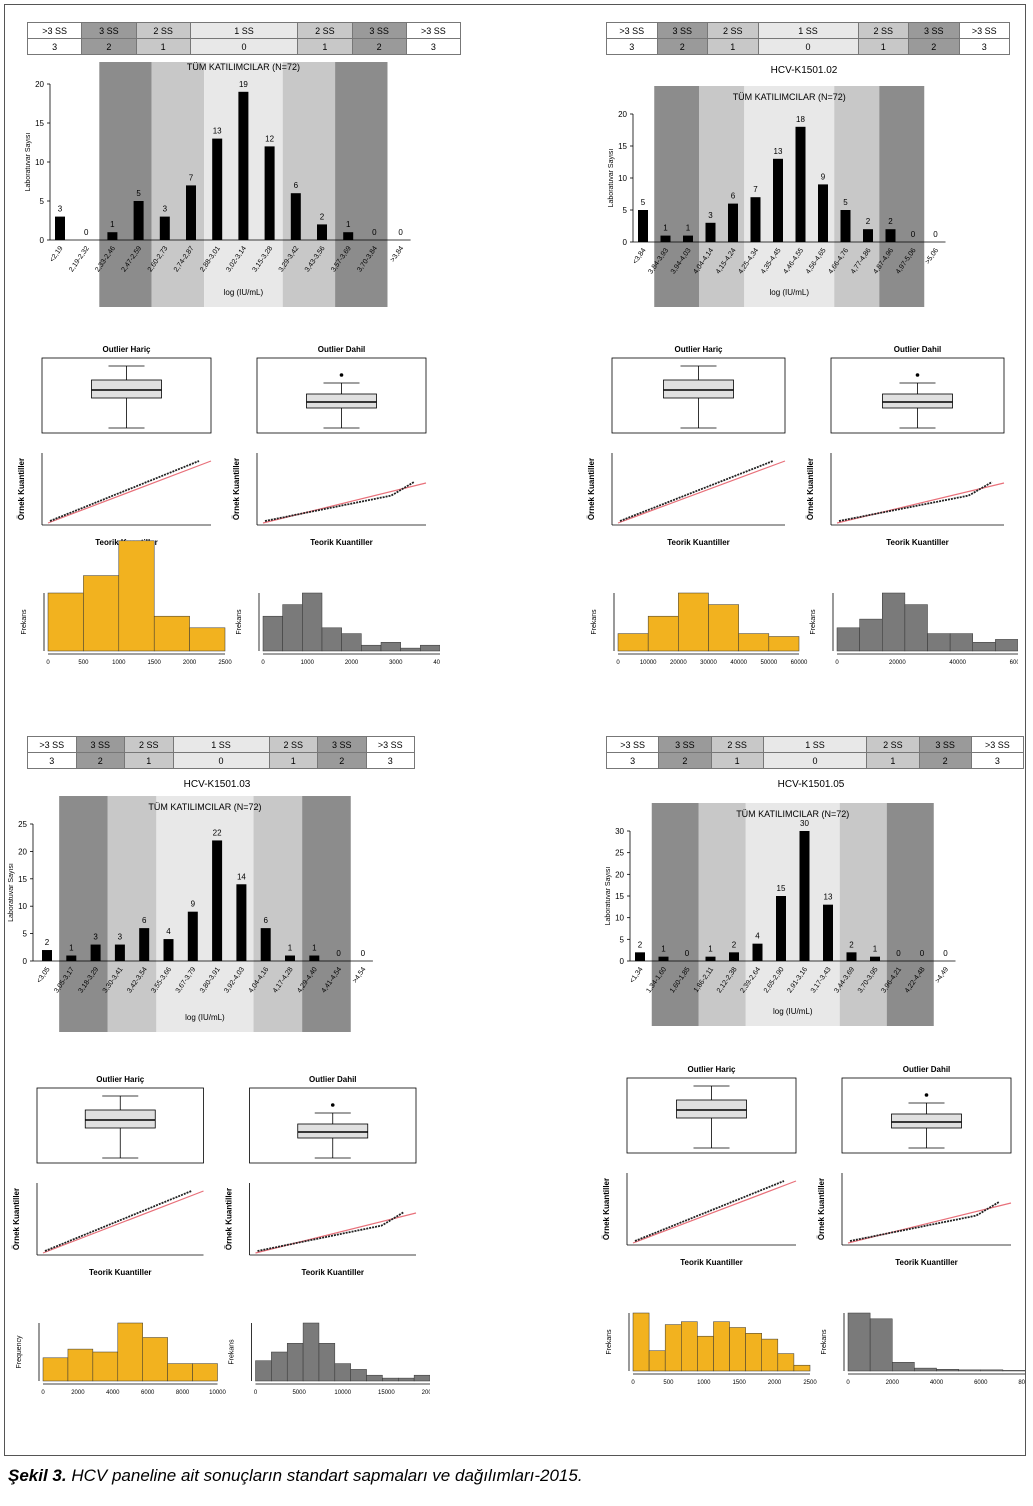 The width and height of the screenshot is (1033, 1506). What do you see at coordinates (217, 832) in the screenshot?
I see `bar-value-label: 22` at bounding box center [217, 832].